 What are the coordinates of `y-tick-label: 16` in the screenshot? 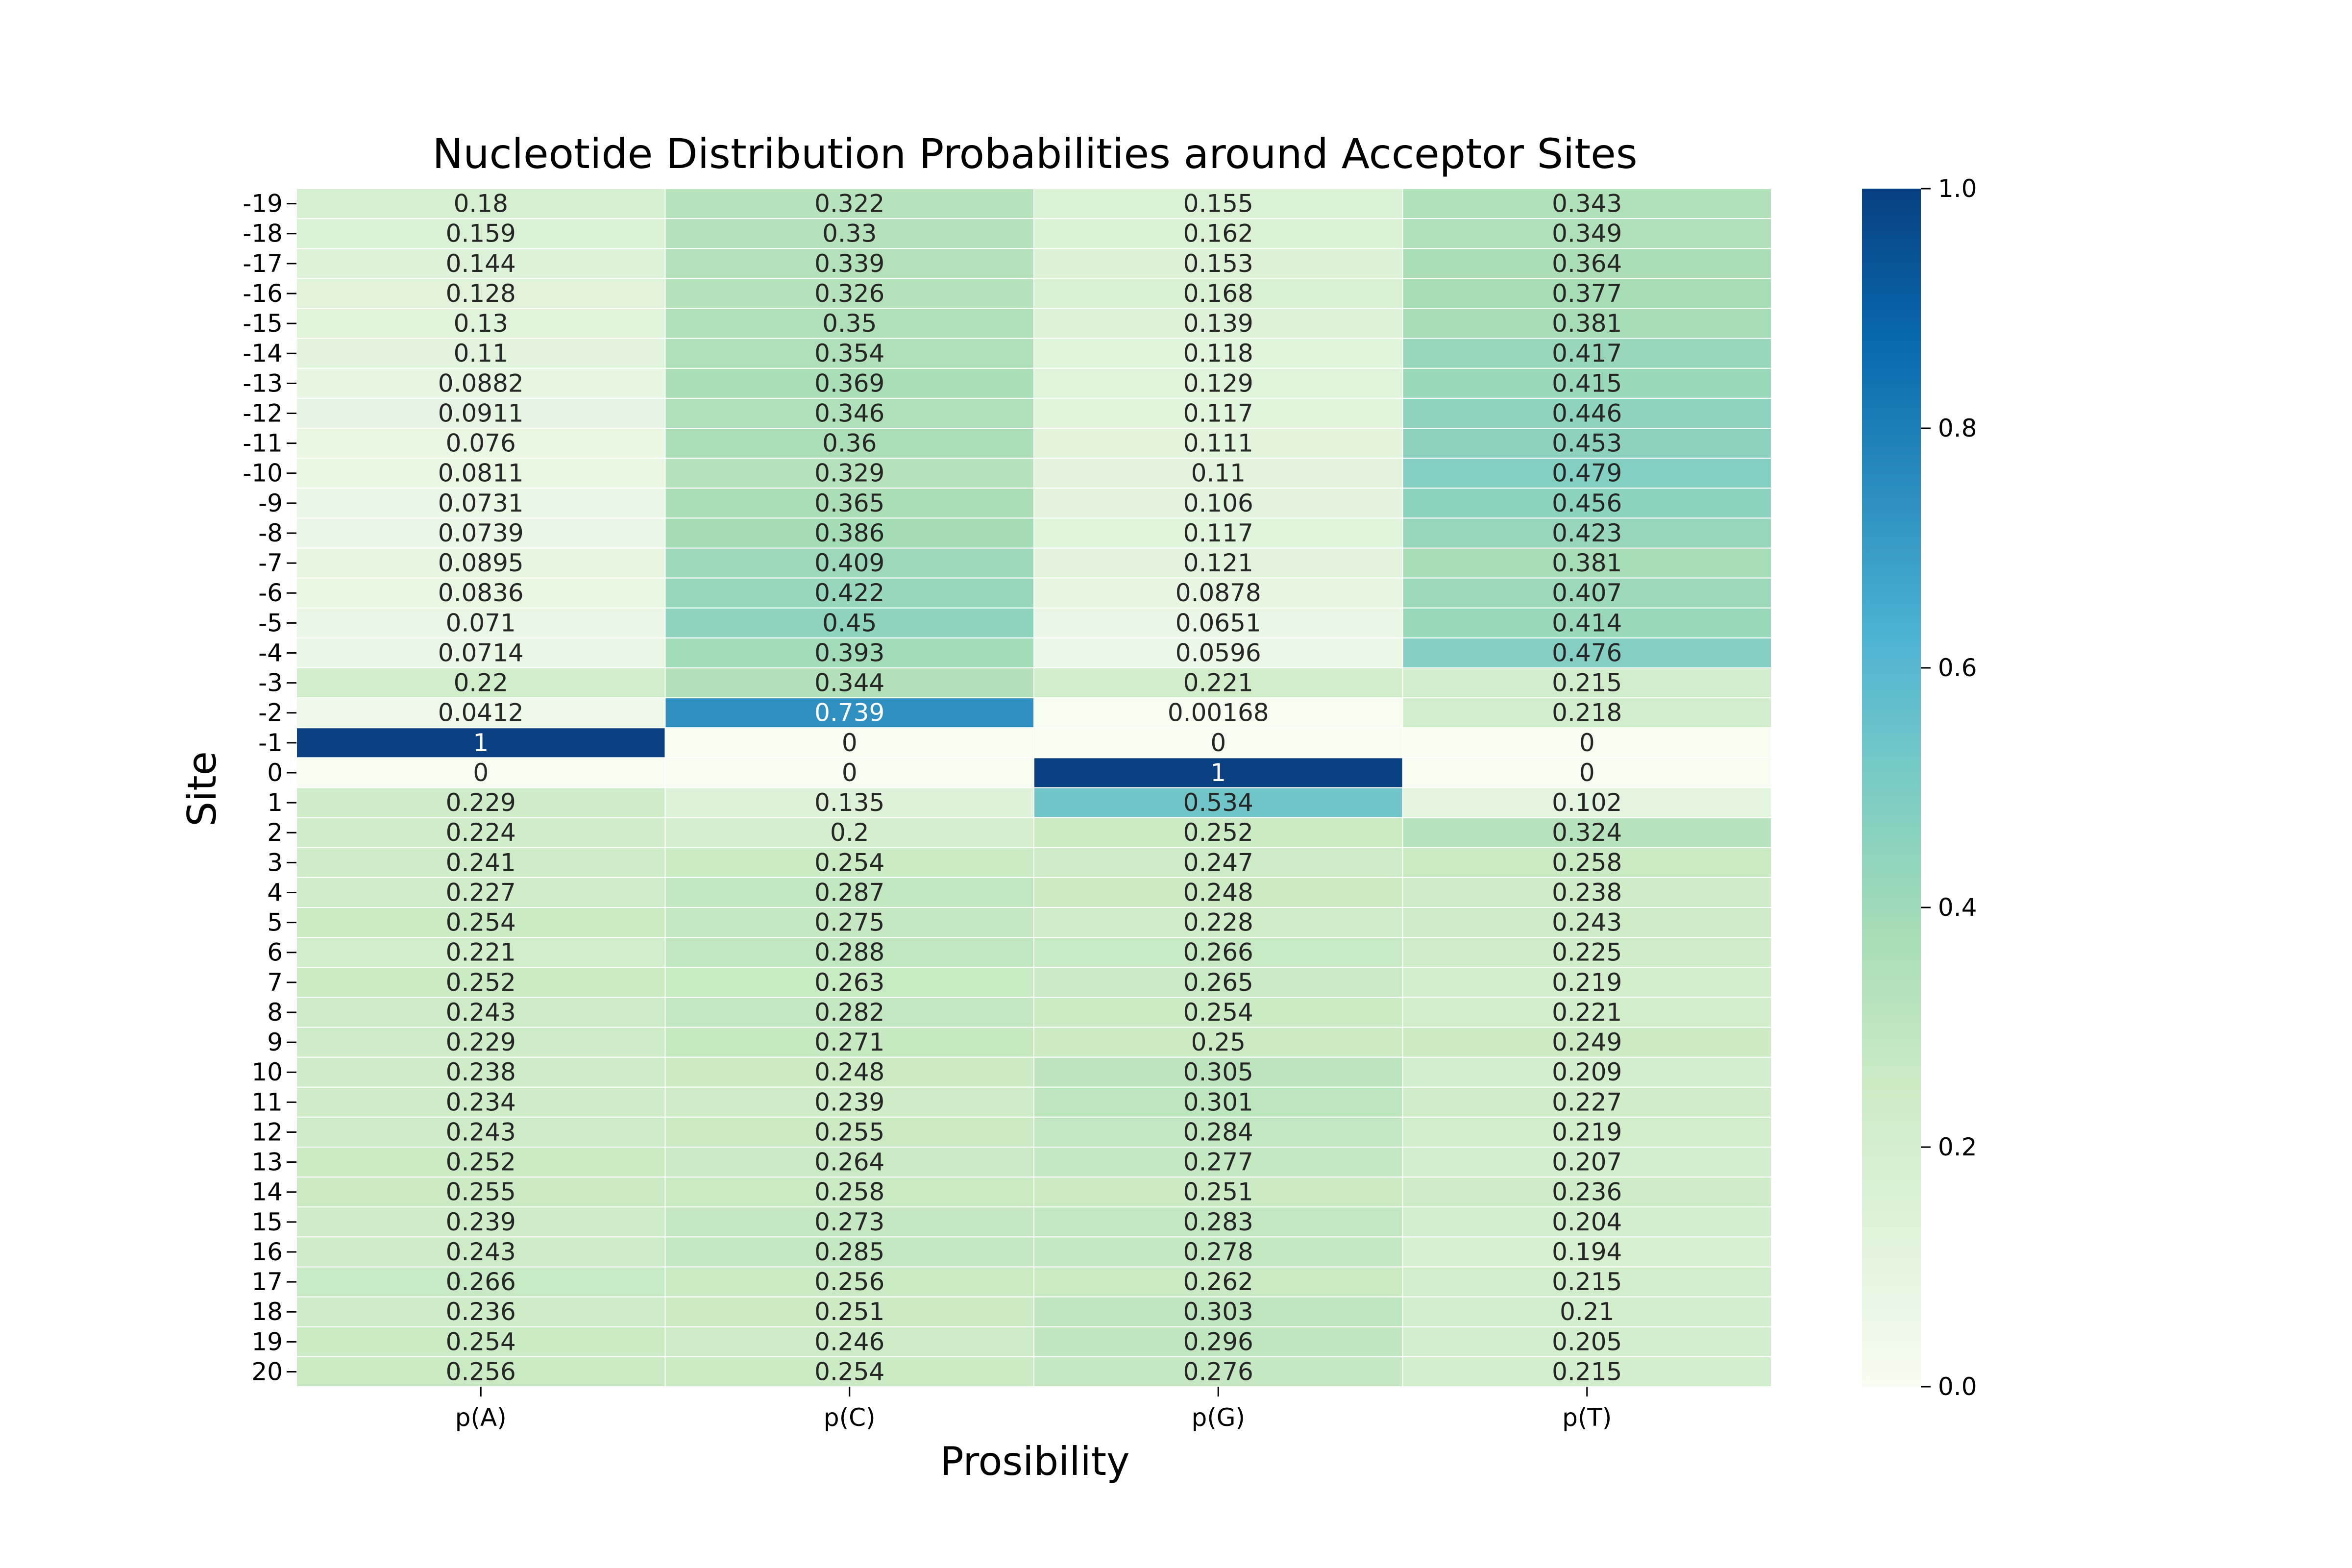 It's located at (267, 1252).